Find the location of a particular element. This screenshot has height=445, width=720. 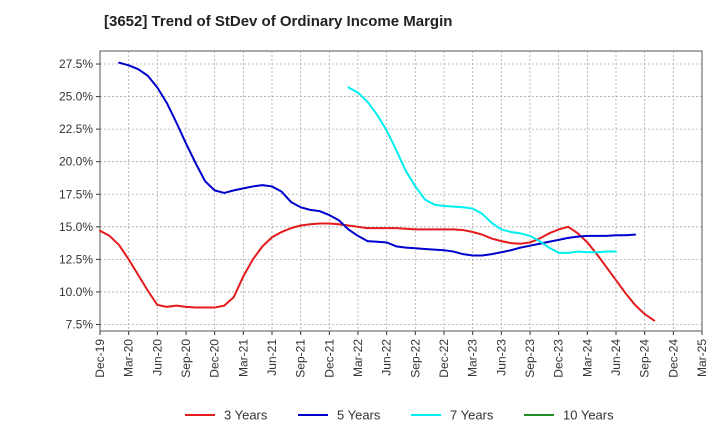

x-tick-label: Sep-22 is located at coordinates (415, 358).